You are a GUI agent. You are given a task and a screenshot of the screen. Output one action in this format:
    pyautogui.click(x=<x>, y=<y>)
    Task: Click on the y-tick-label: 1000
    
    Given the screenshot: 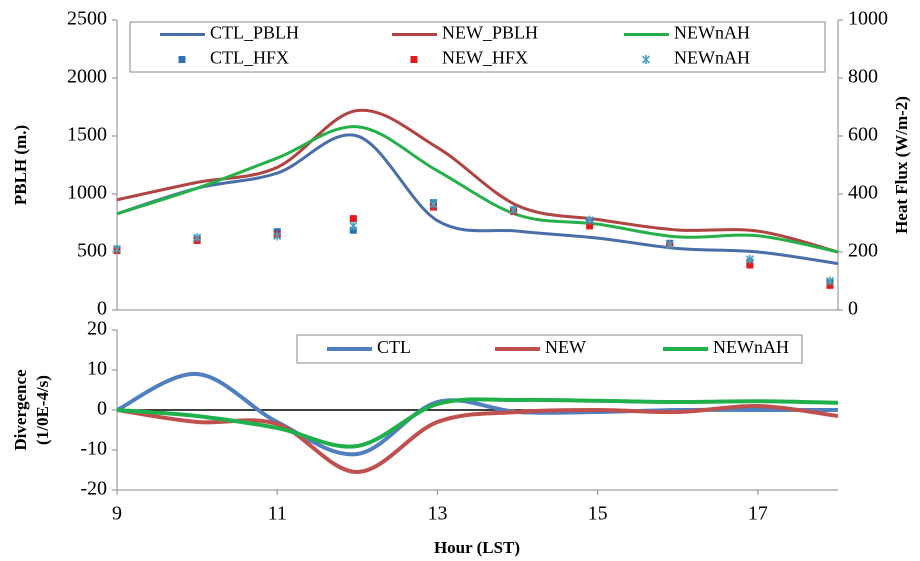 What is the action you would take?
    pyautogui.click(x=87, y=193)
    